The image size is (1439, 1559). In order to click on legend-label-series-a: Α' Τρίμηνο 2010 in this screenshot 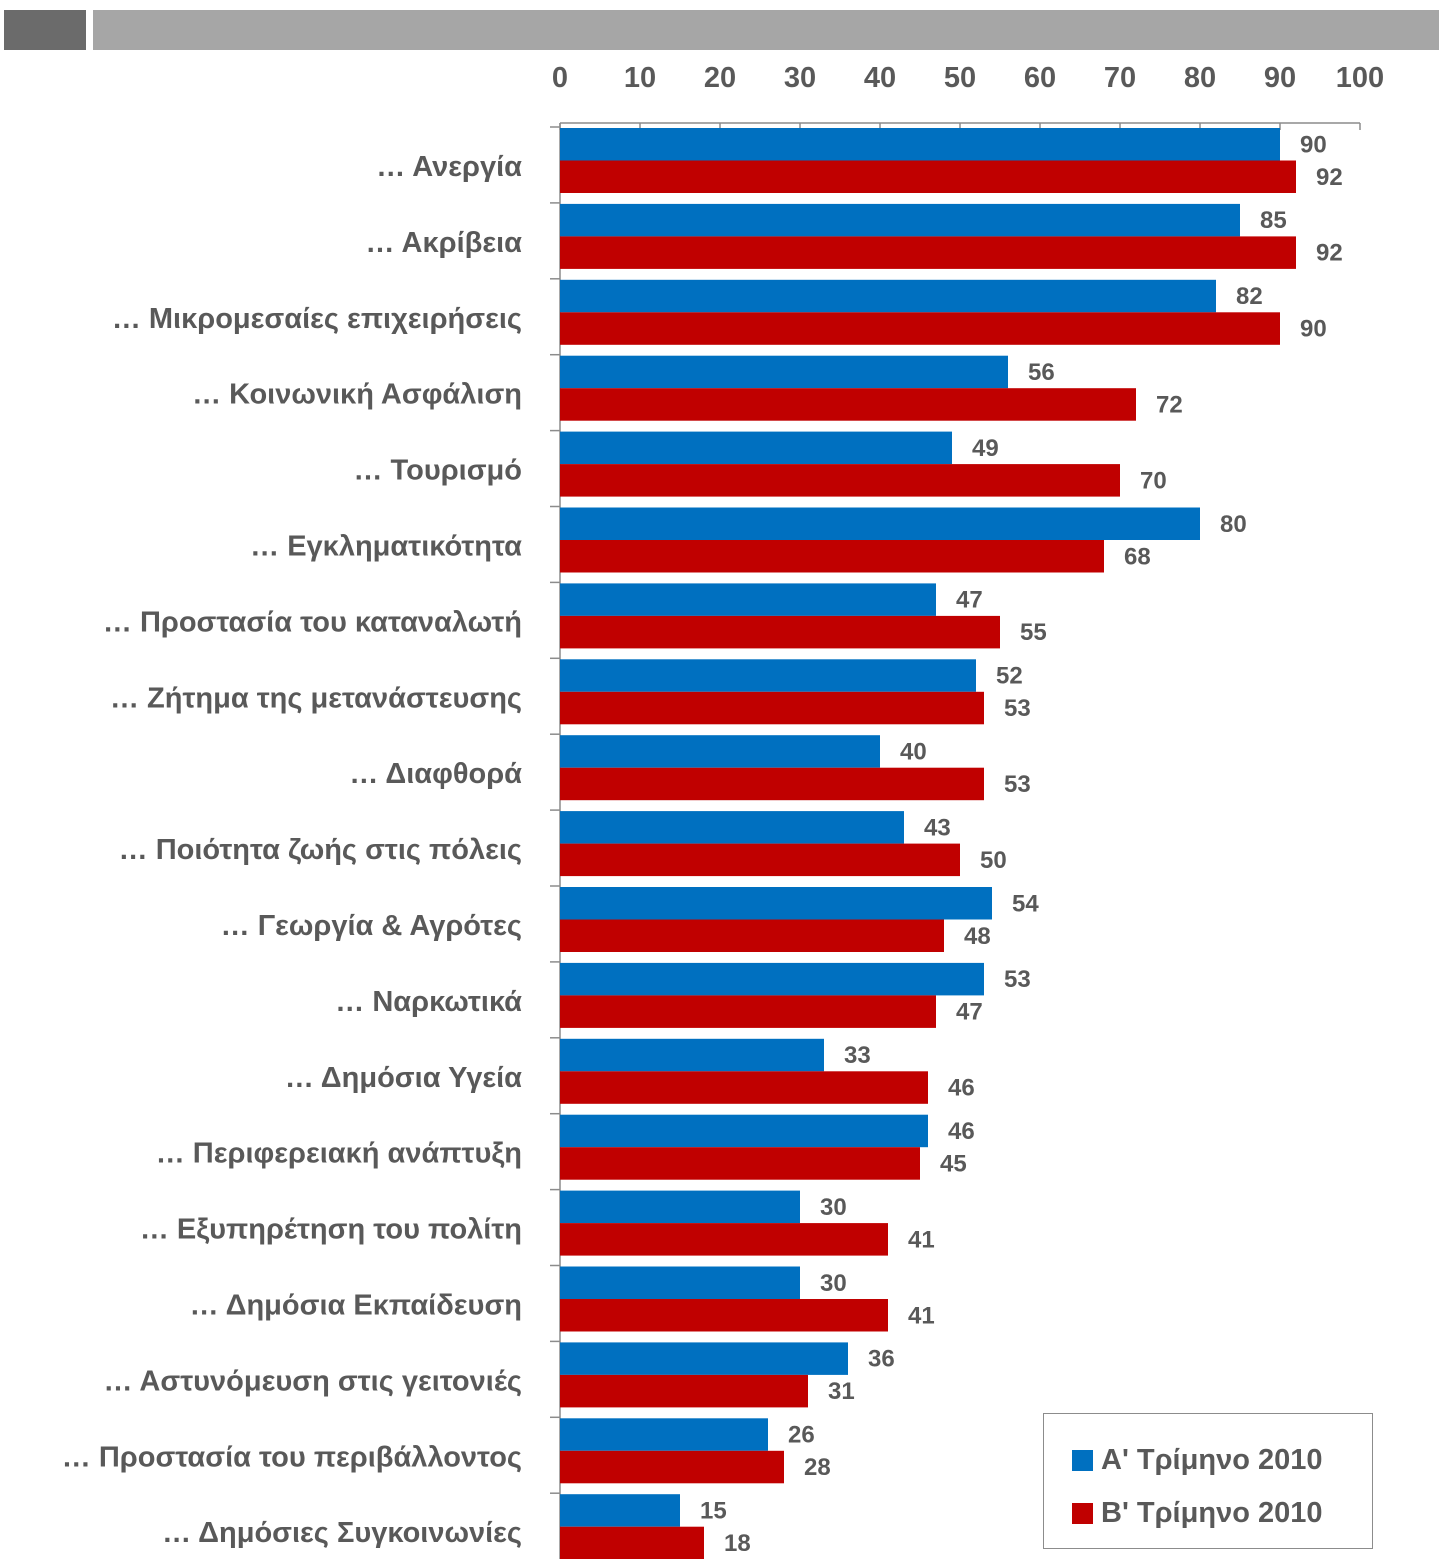, I will do `click(1212, 1460)`.